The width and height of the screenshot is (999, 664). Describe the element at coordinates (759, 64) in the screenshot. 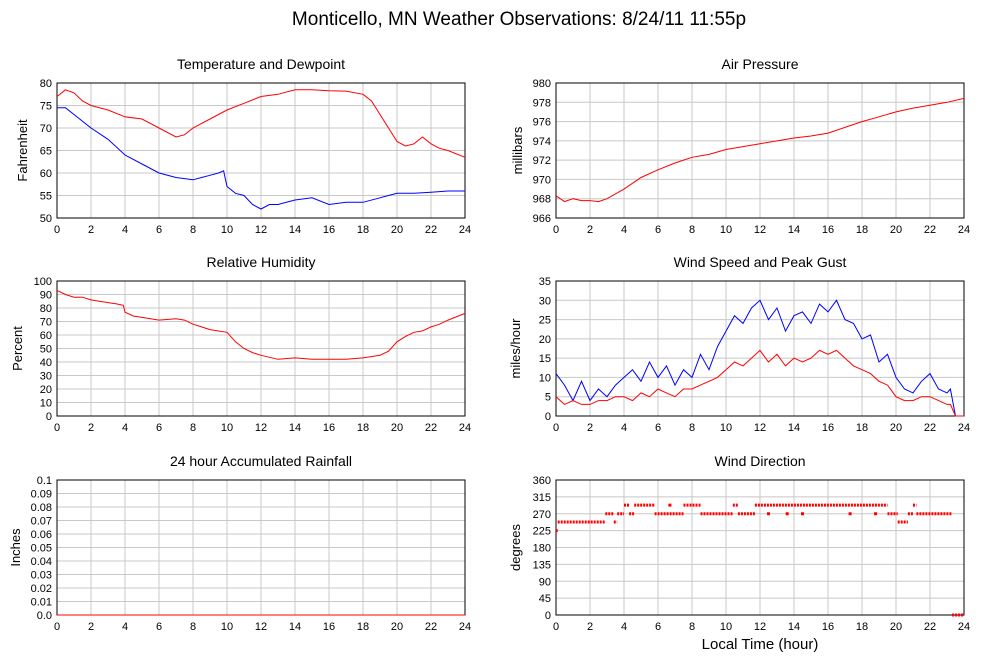

I see `chart-title: Air Pressure` at that location.